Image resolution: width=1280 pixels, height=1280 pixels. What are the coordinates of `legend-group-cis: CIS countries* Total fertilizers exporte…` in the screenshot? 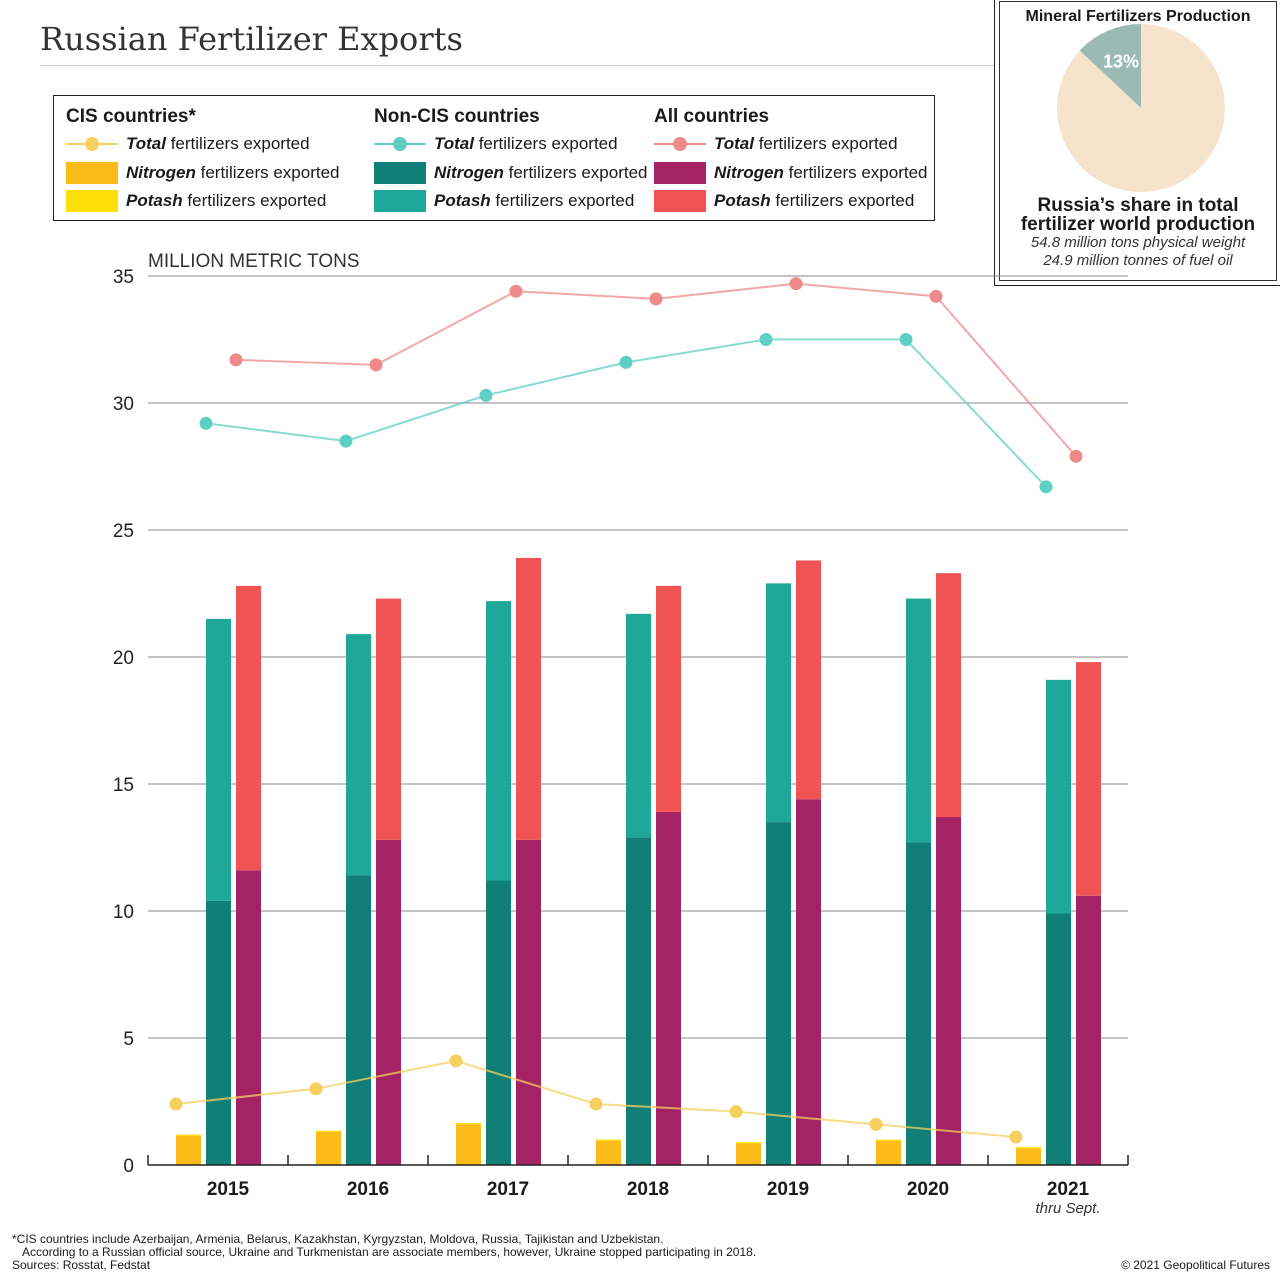 It's located at (203, 160).